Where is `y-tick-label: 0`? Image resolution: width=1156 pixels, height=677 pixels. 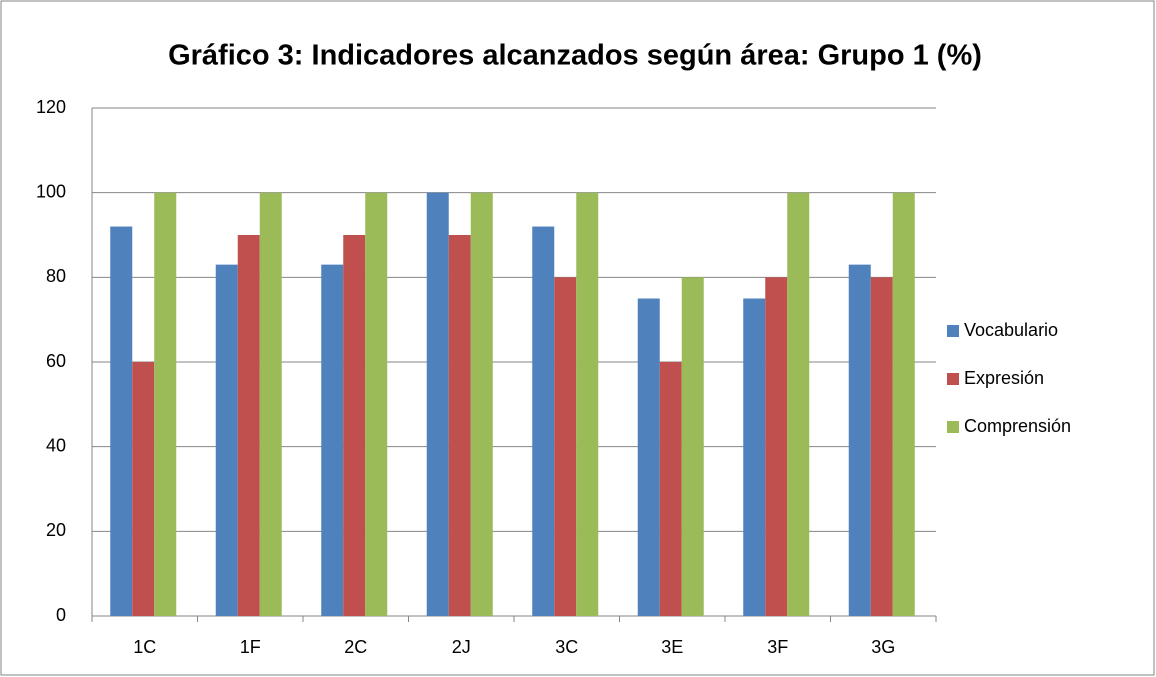 y-tick-label: 0 is located at coordinates (61, 615).